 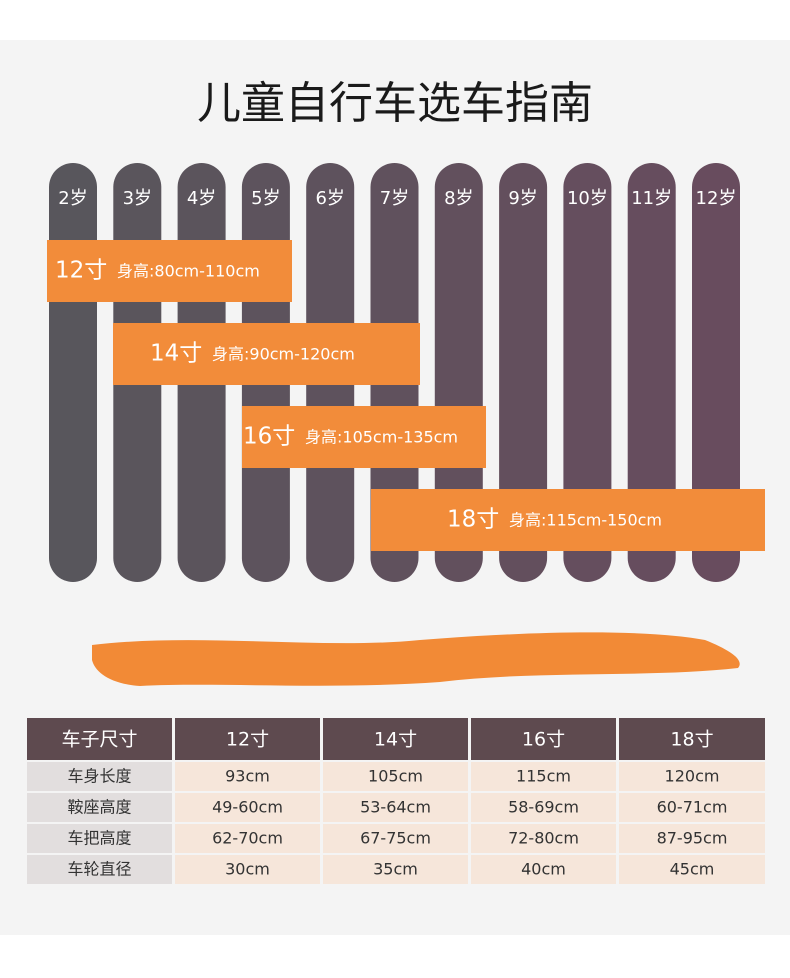 I want to click on table-cell-text: 87-95cm, so click(x=692, y=838).